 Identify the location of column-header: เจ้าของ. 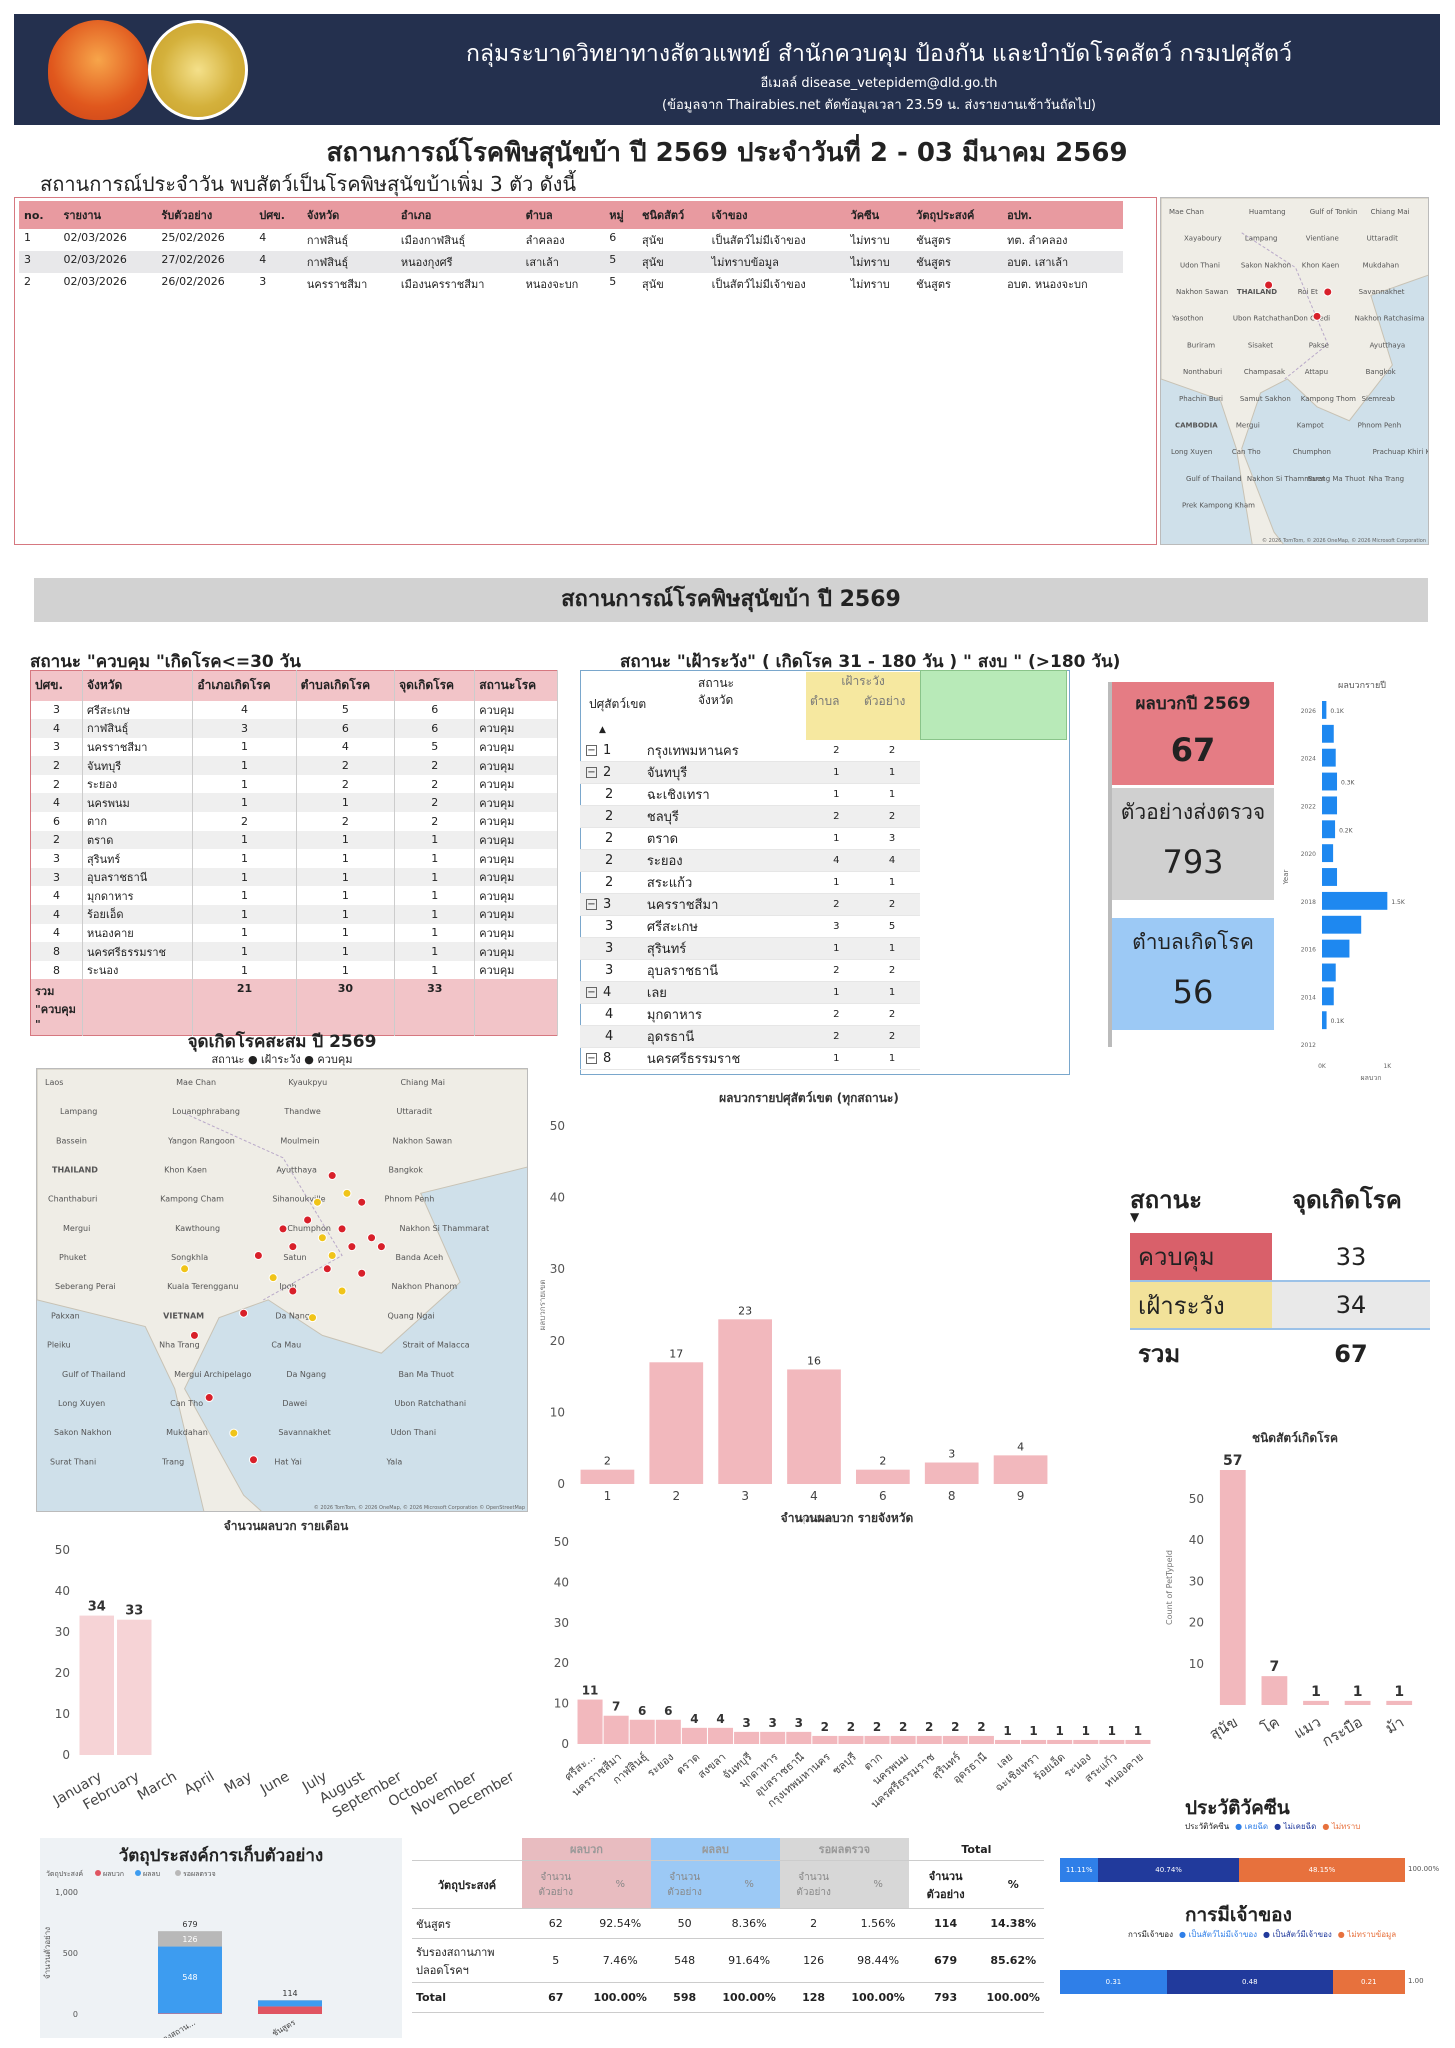
(776, 215).